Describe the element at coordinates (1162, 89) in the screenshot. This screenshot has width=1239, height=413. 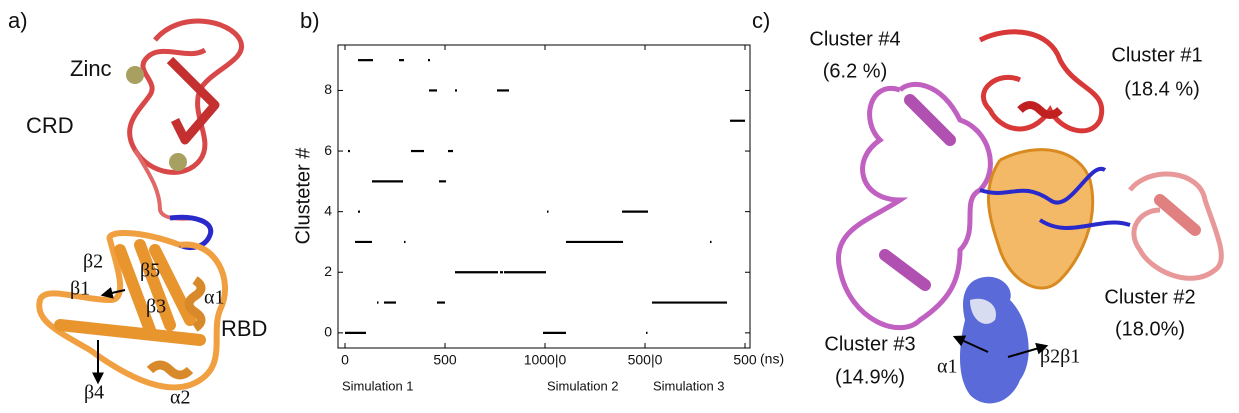
I see `label: (18.4 %)` at that location.